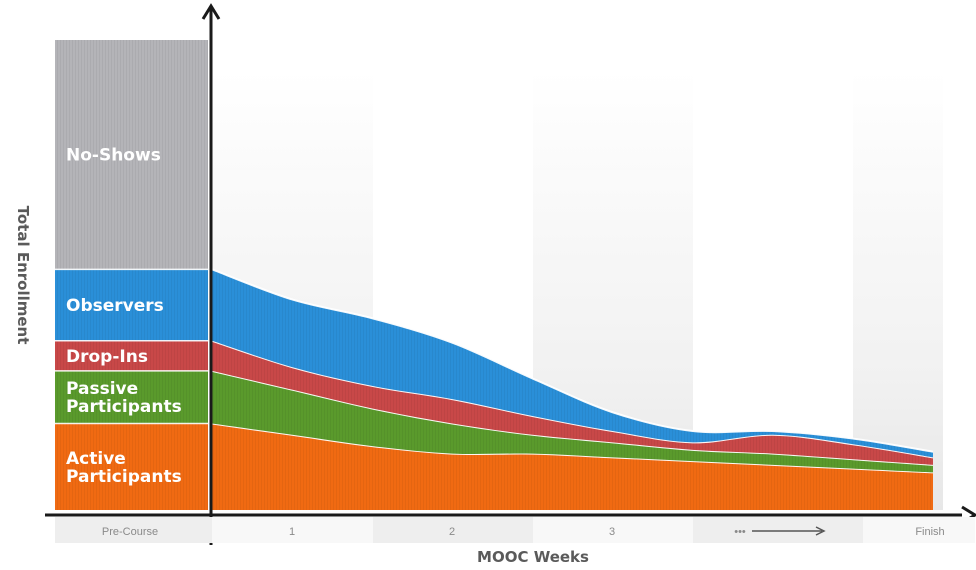  I want to click on label-drop-ins: Drop-Ins, so click(107, 357).